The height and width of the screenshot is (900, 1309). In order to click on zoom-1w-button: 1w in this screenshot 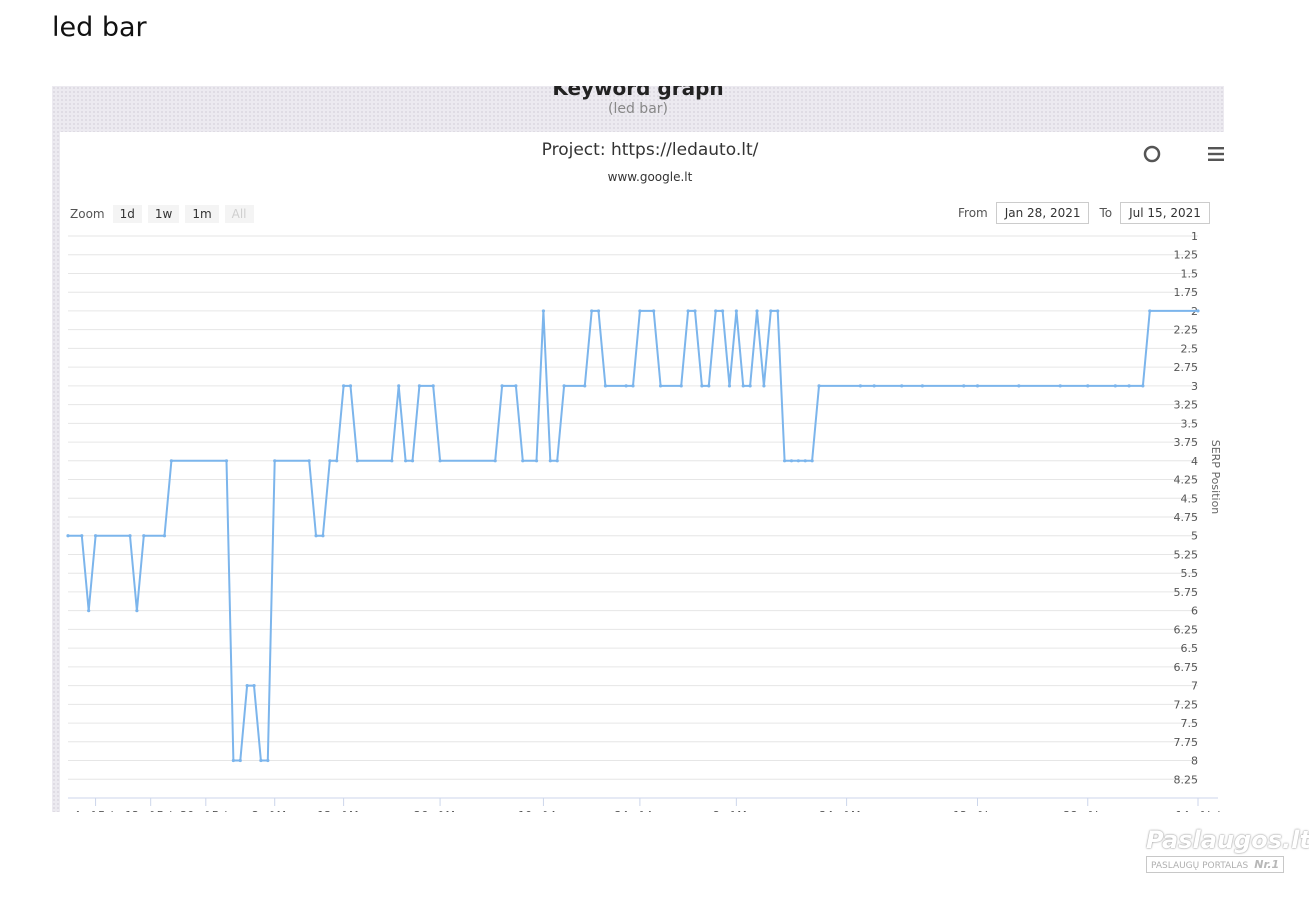, I will do `click(163, 214)`.